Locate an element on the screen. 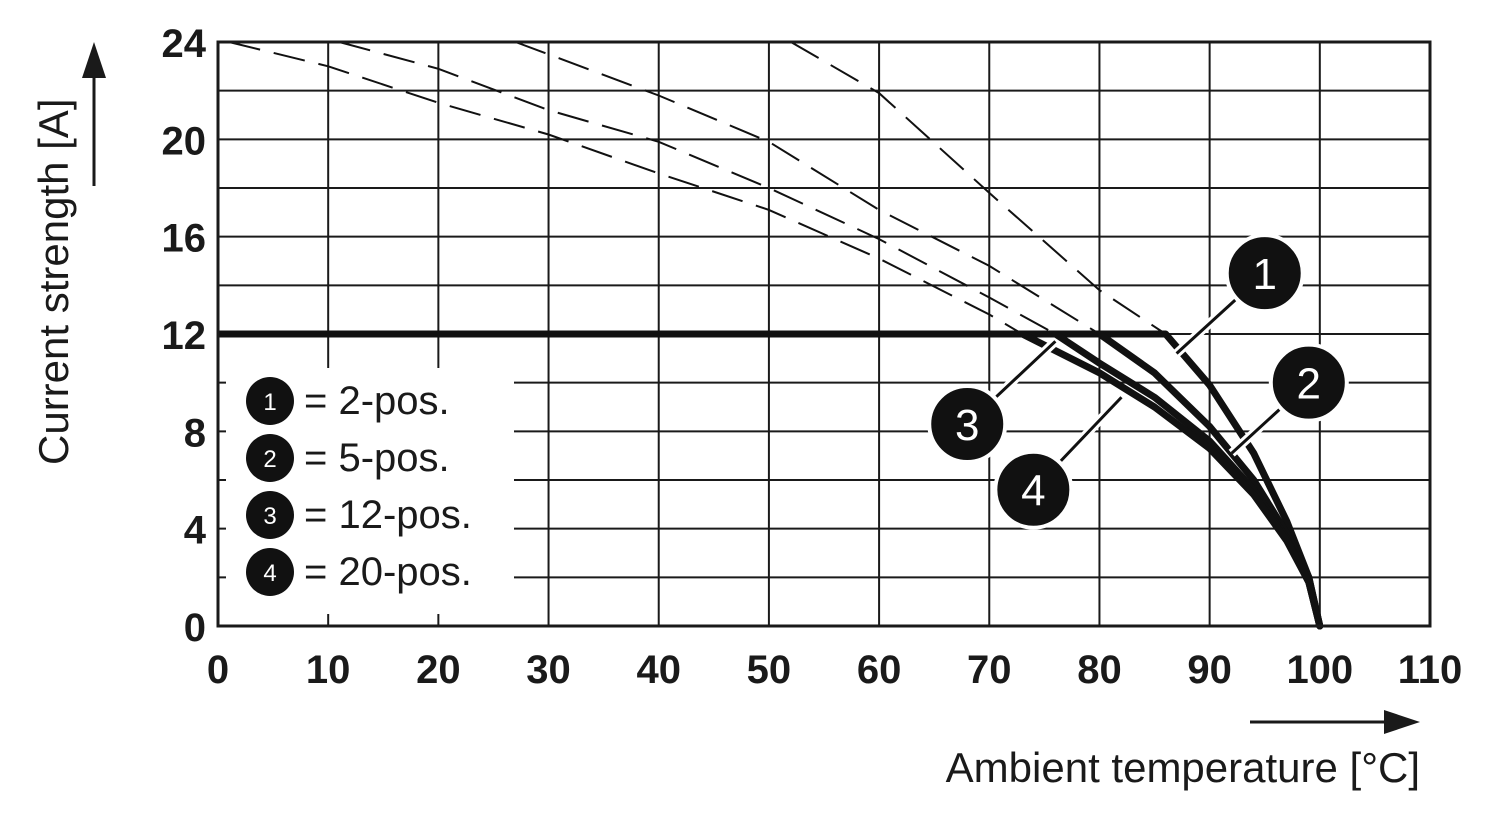 Image resolution: width=1500 pixels, height=820 pixels. y-axis-arrow-head is located at coordinates (94, 60).